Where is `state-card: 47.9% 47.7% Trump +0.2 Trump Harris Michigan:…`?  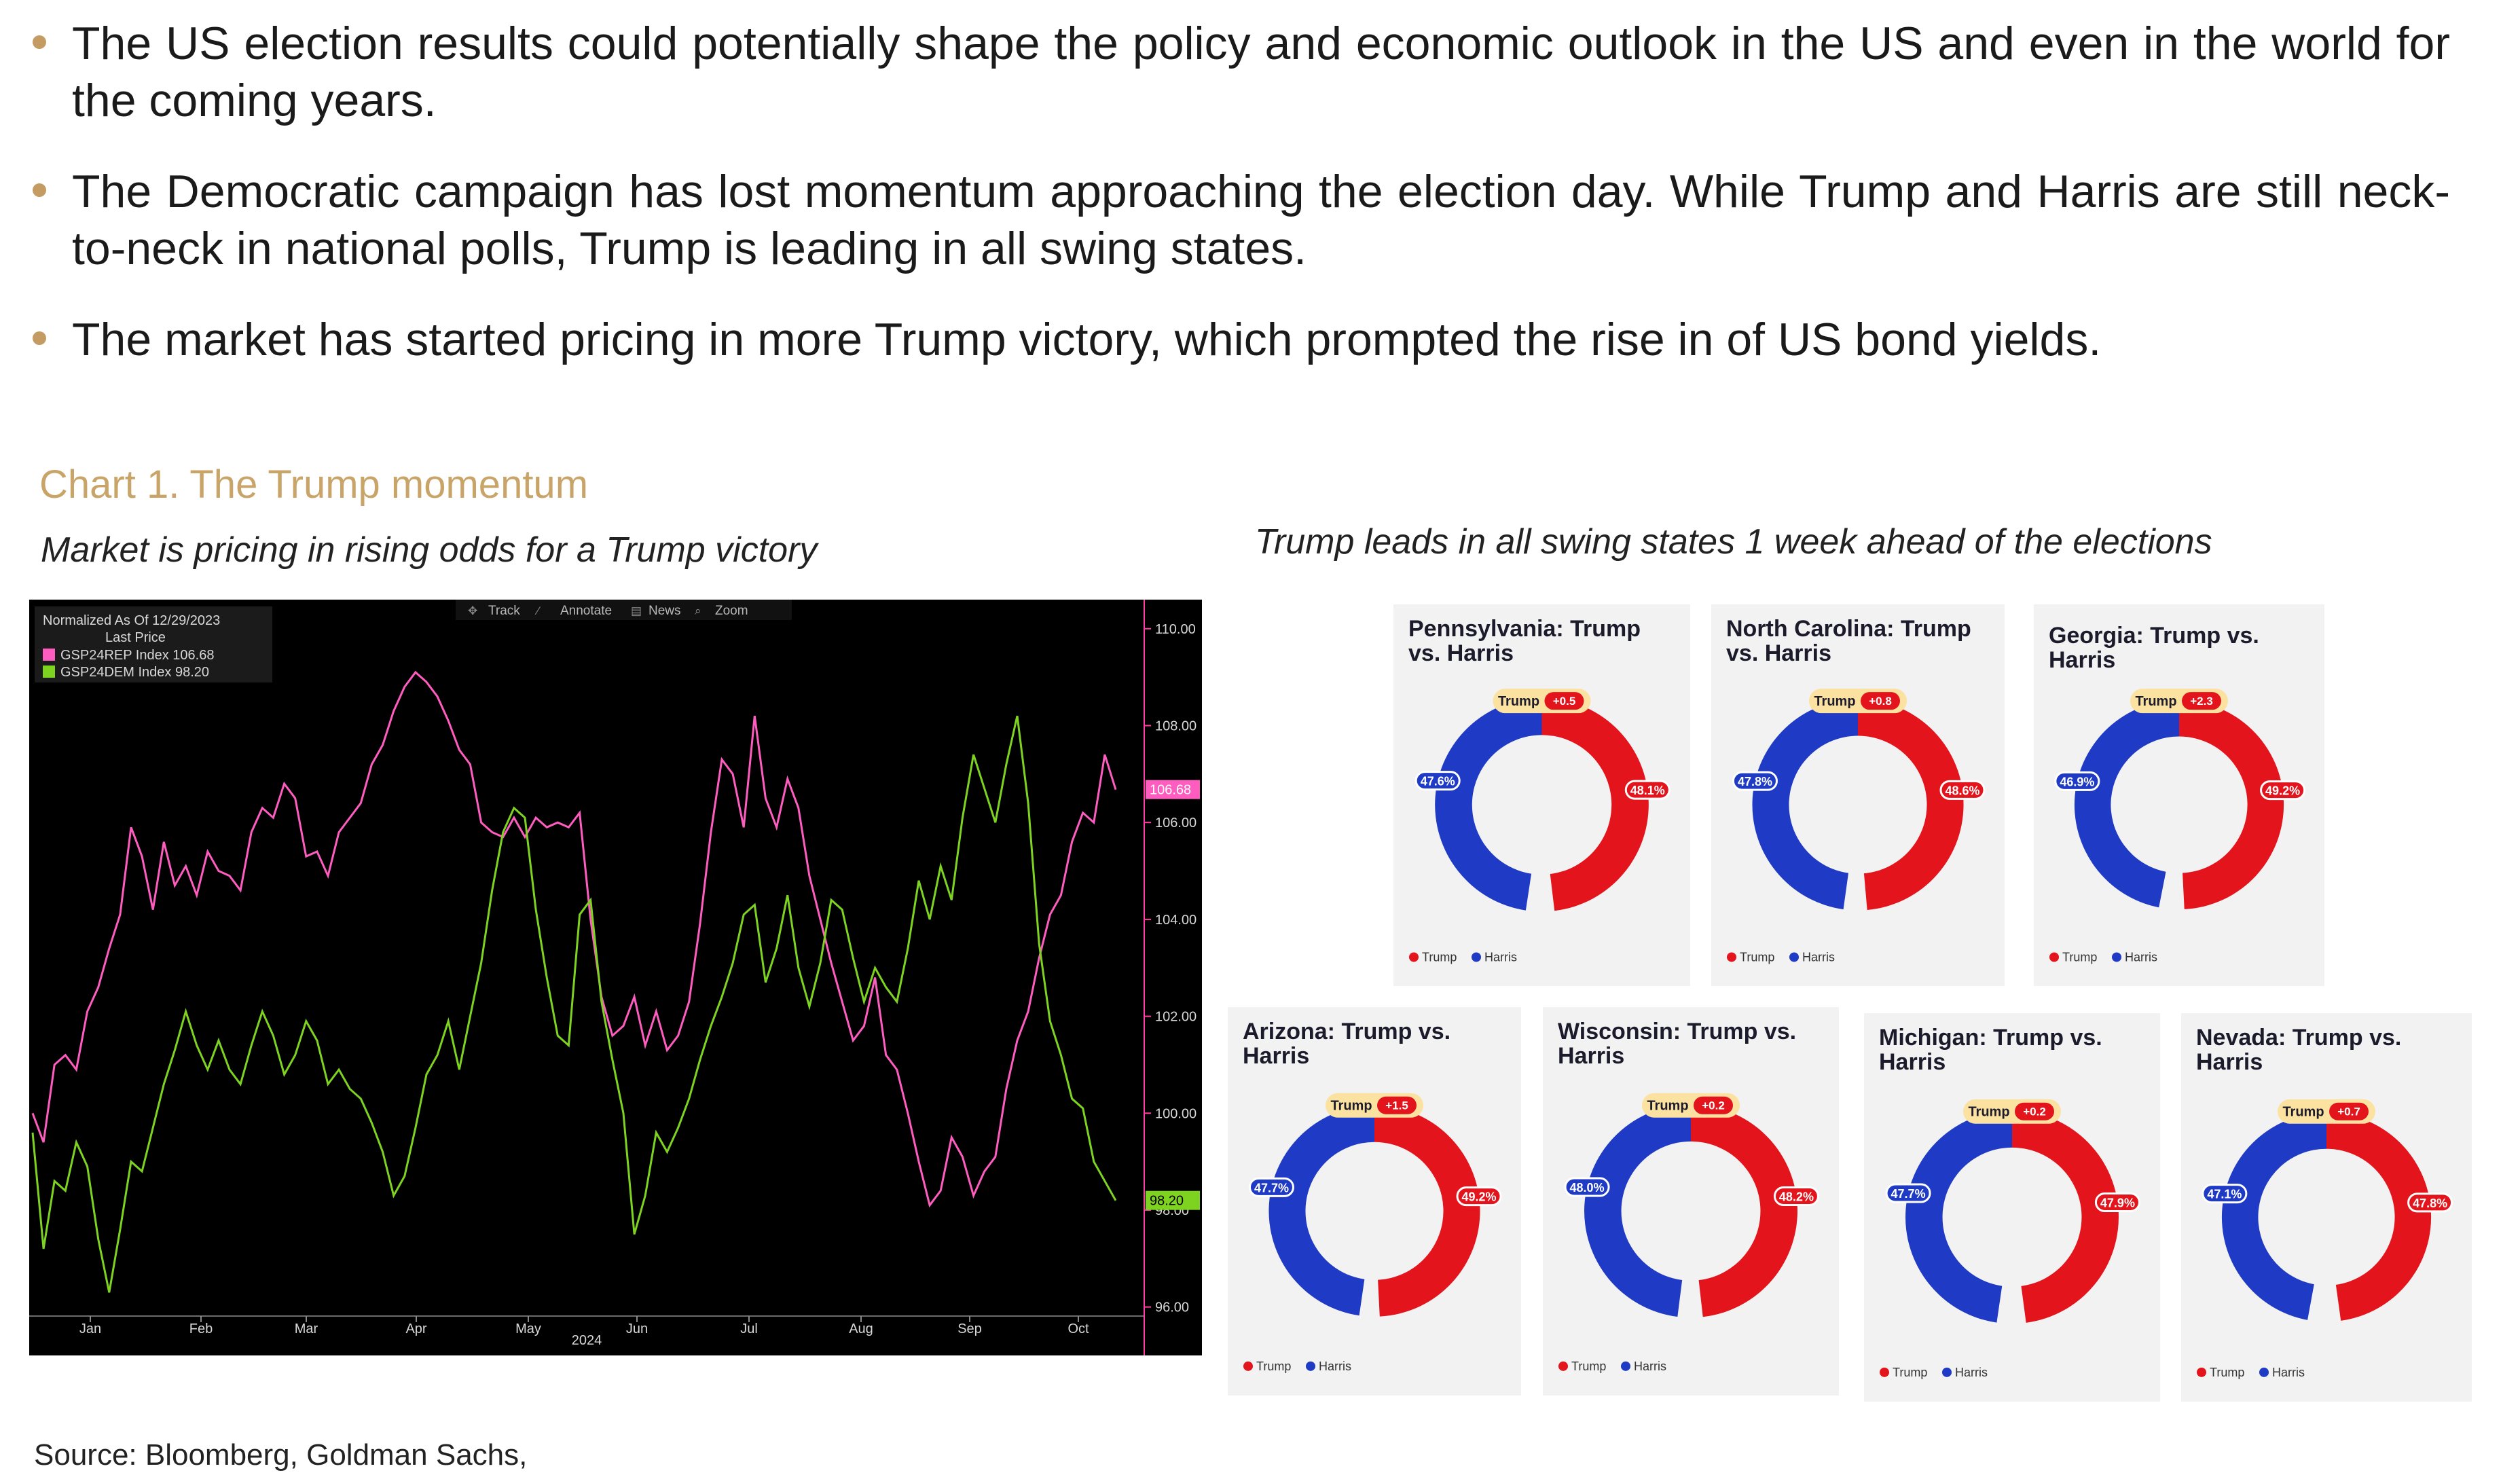 state-card: 47.9% 47.7% Trump +0.2 Trump Harris Michigan:… is located at coordinates (2012, 1207).